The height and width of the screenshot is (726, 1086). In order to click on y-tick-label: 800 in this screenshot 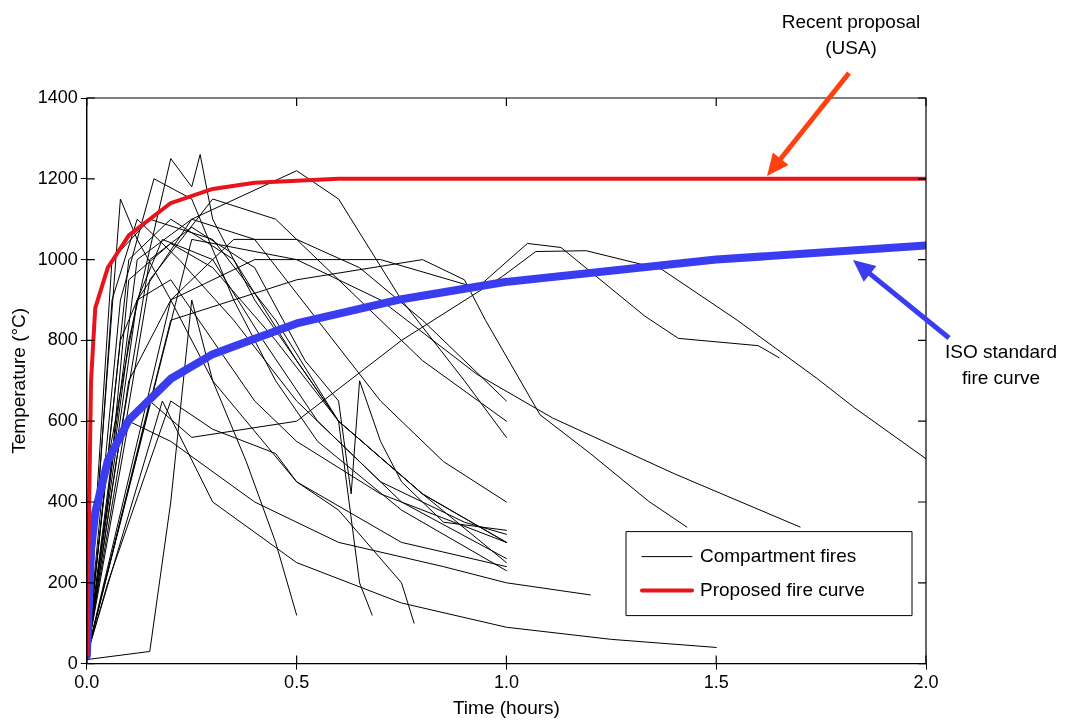, I will do `click(62, 339)`.